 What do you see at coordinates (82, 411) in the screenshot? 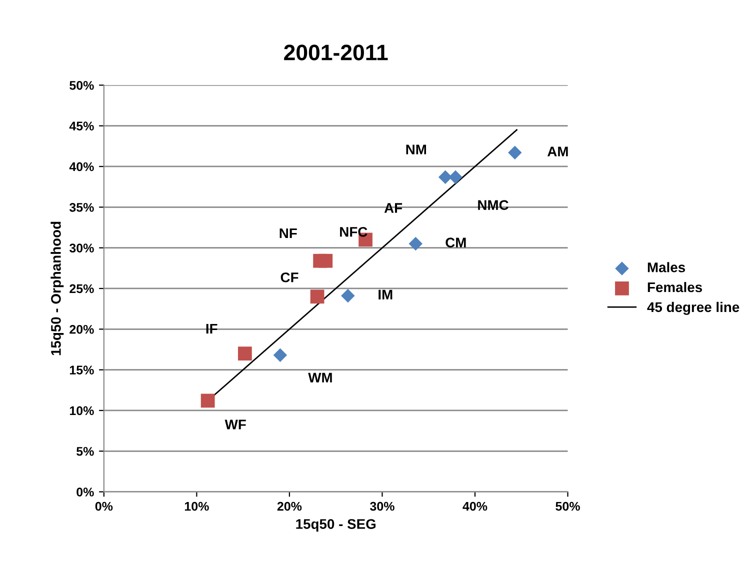
I see `y-tick-label: 10%` at bounding box center [82, 411].